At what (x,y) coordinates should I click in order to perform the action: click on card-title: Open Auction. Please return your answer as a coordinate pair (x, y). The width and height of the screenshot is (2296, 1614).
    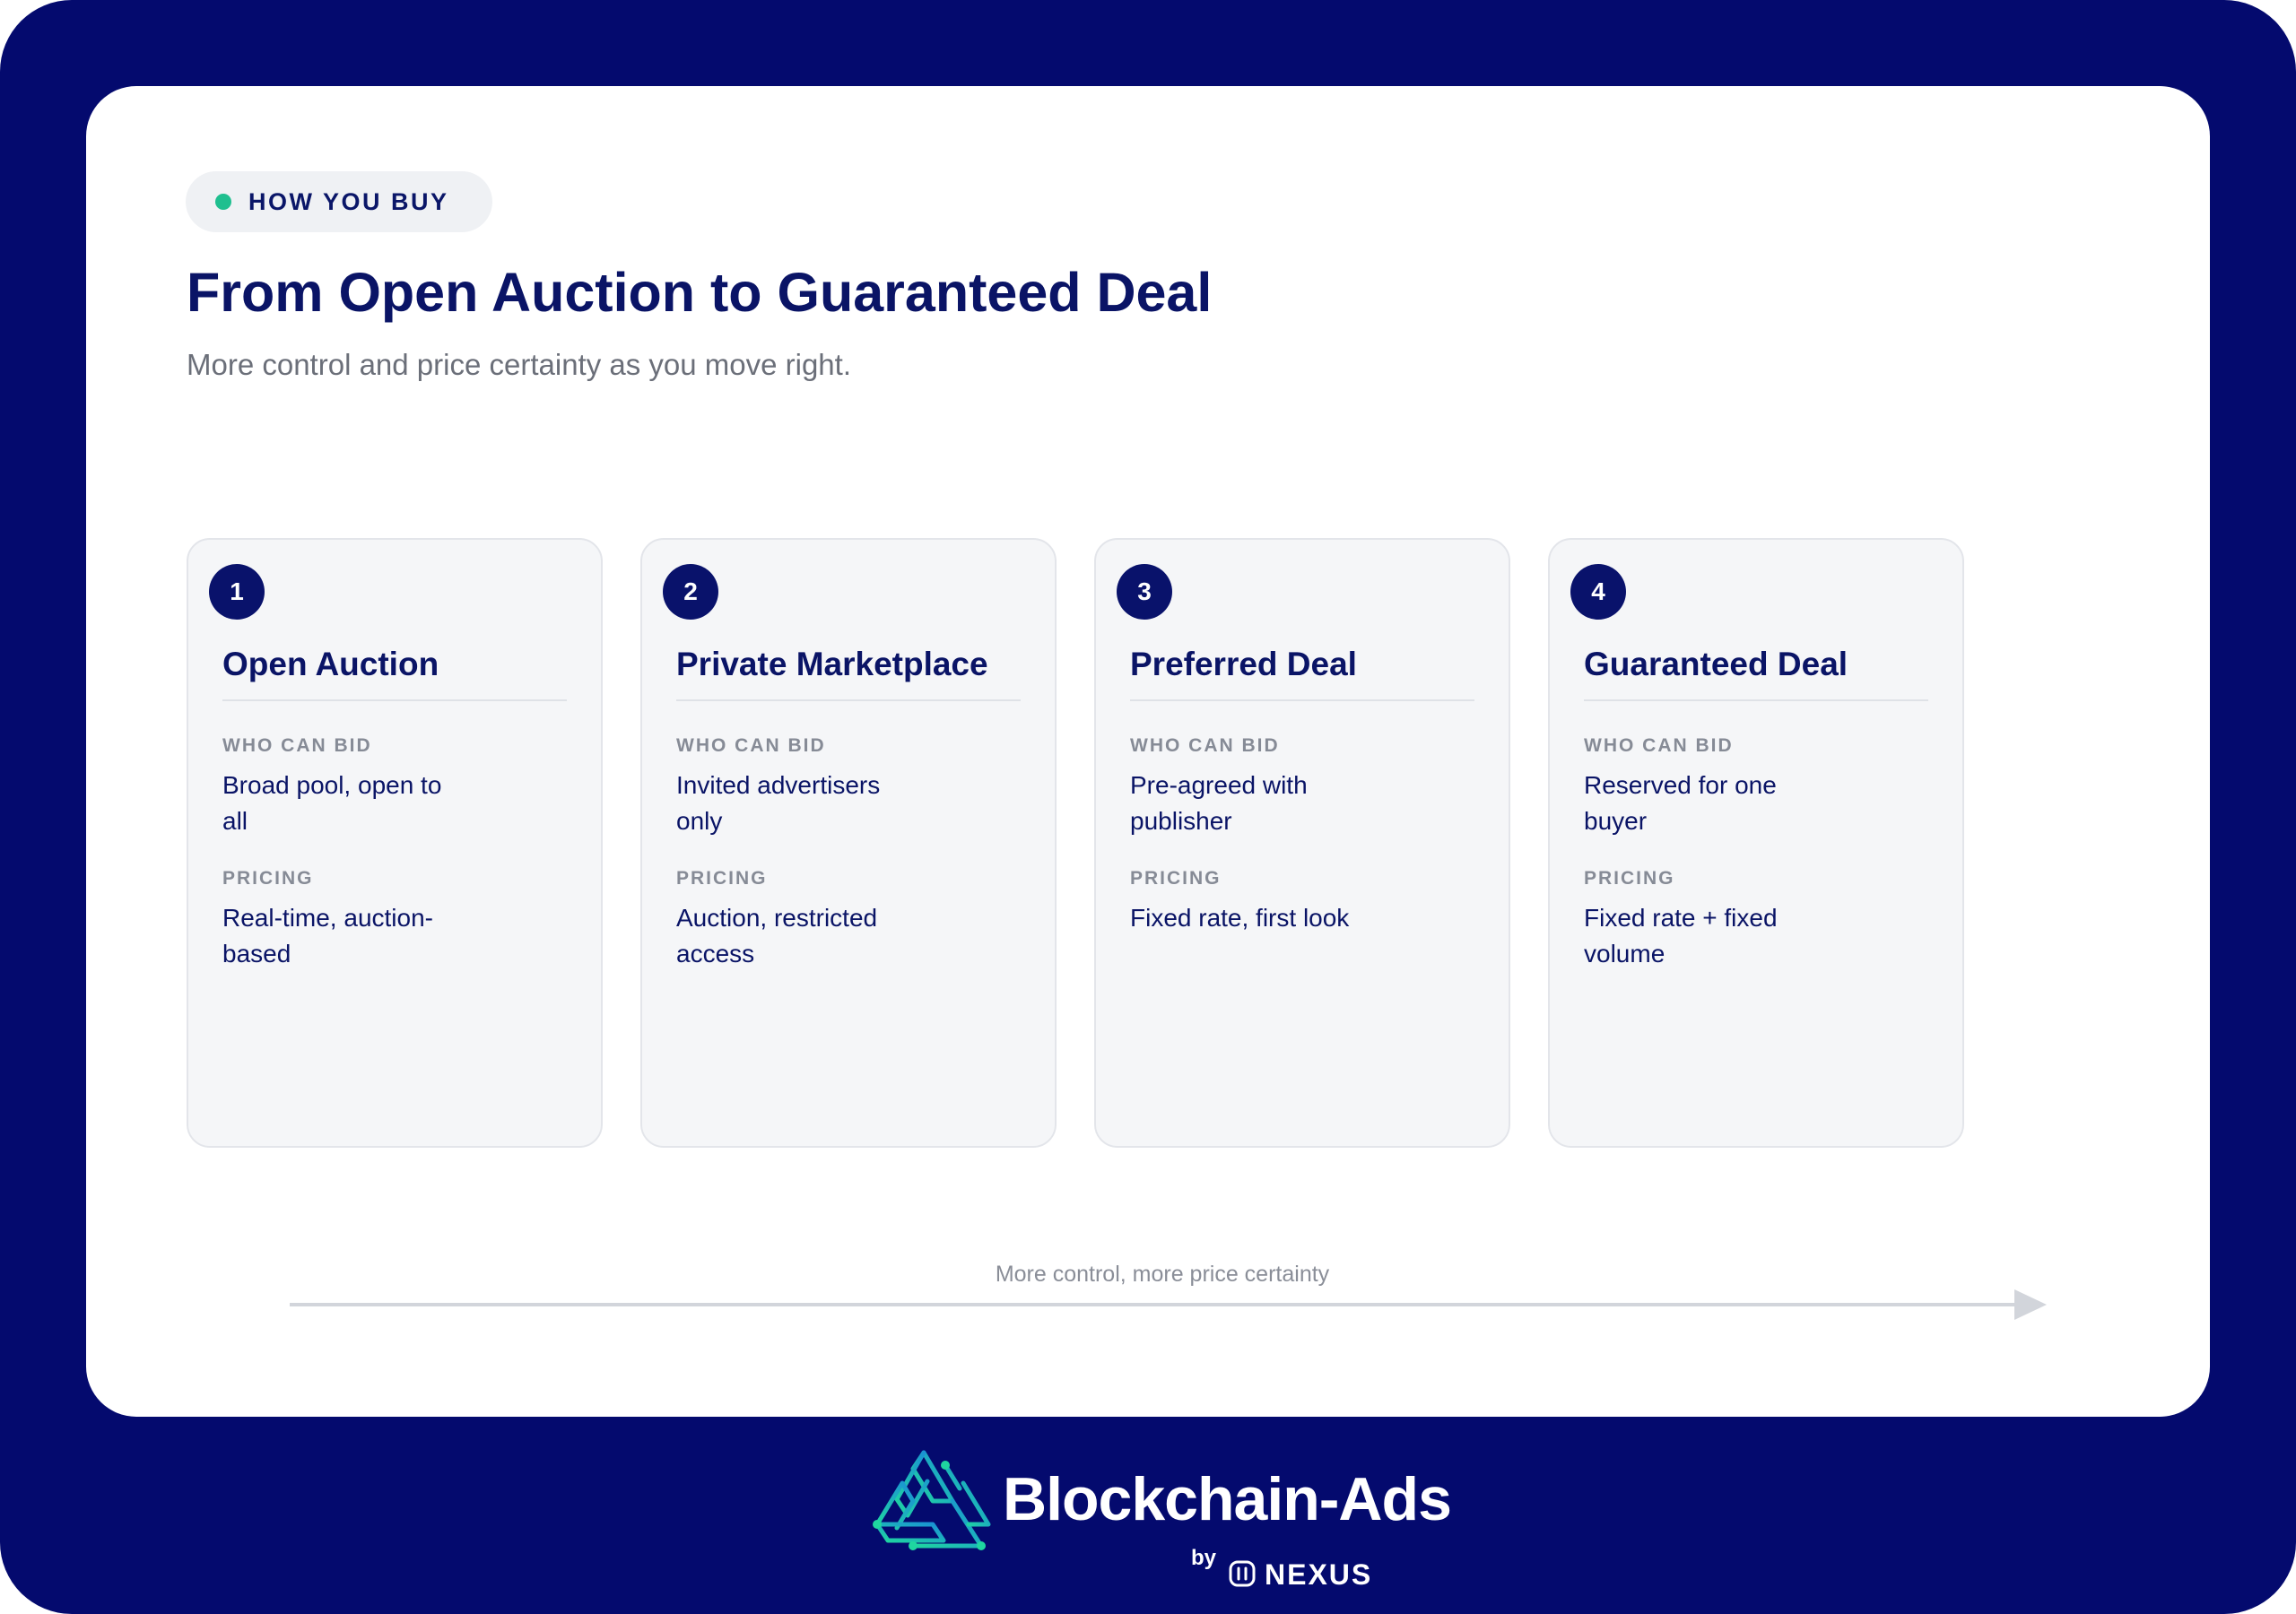
    Looking at the image, I should click on (330, 664).